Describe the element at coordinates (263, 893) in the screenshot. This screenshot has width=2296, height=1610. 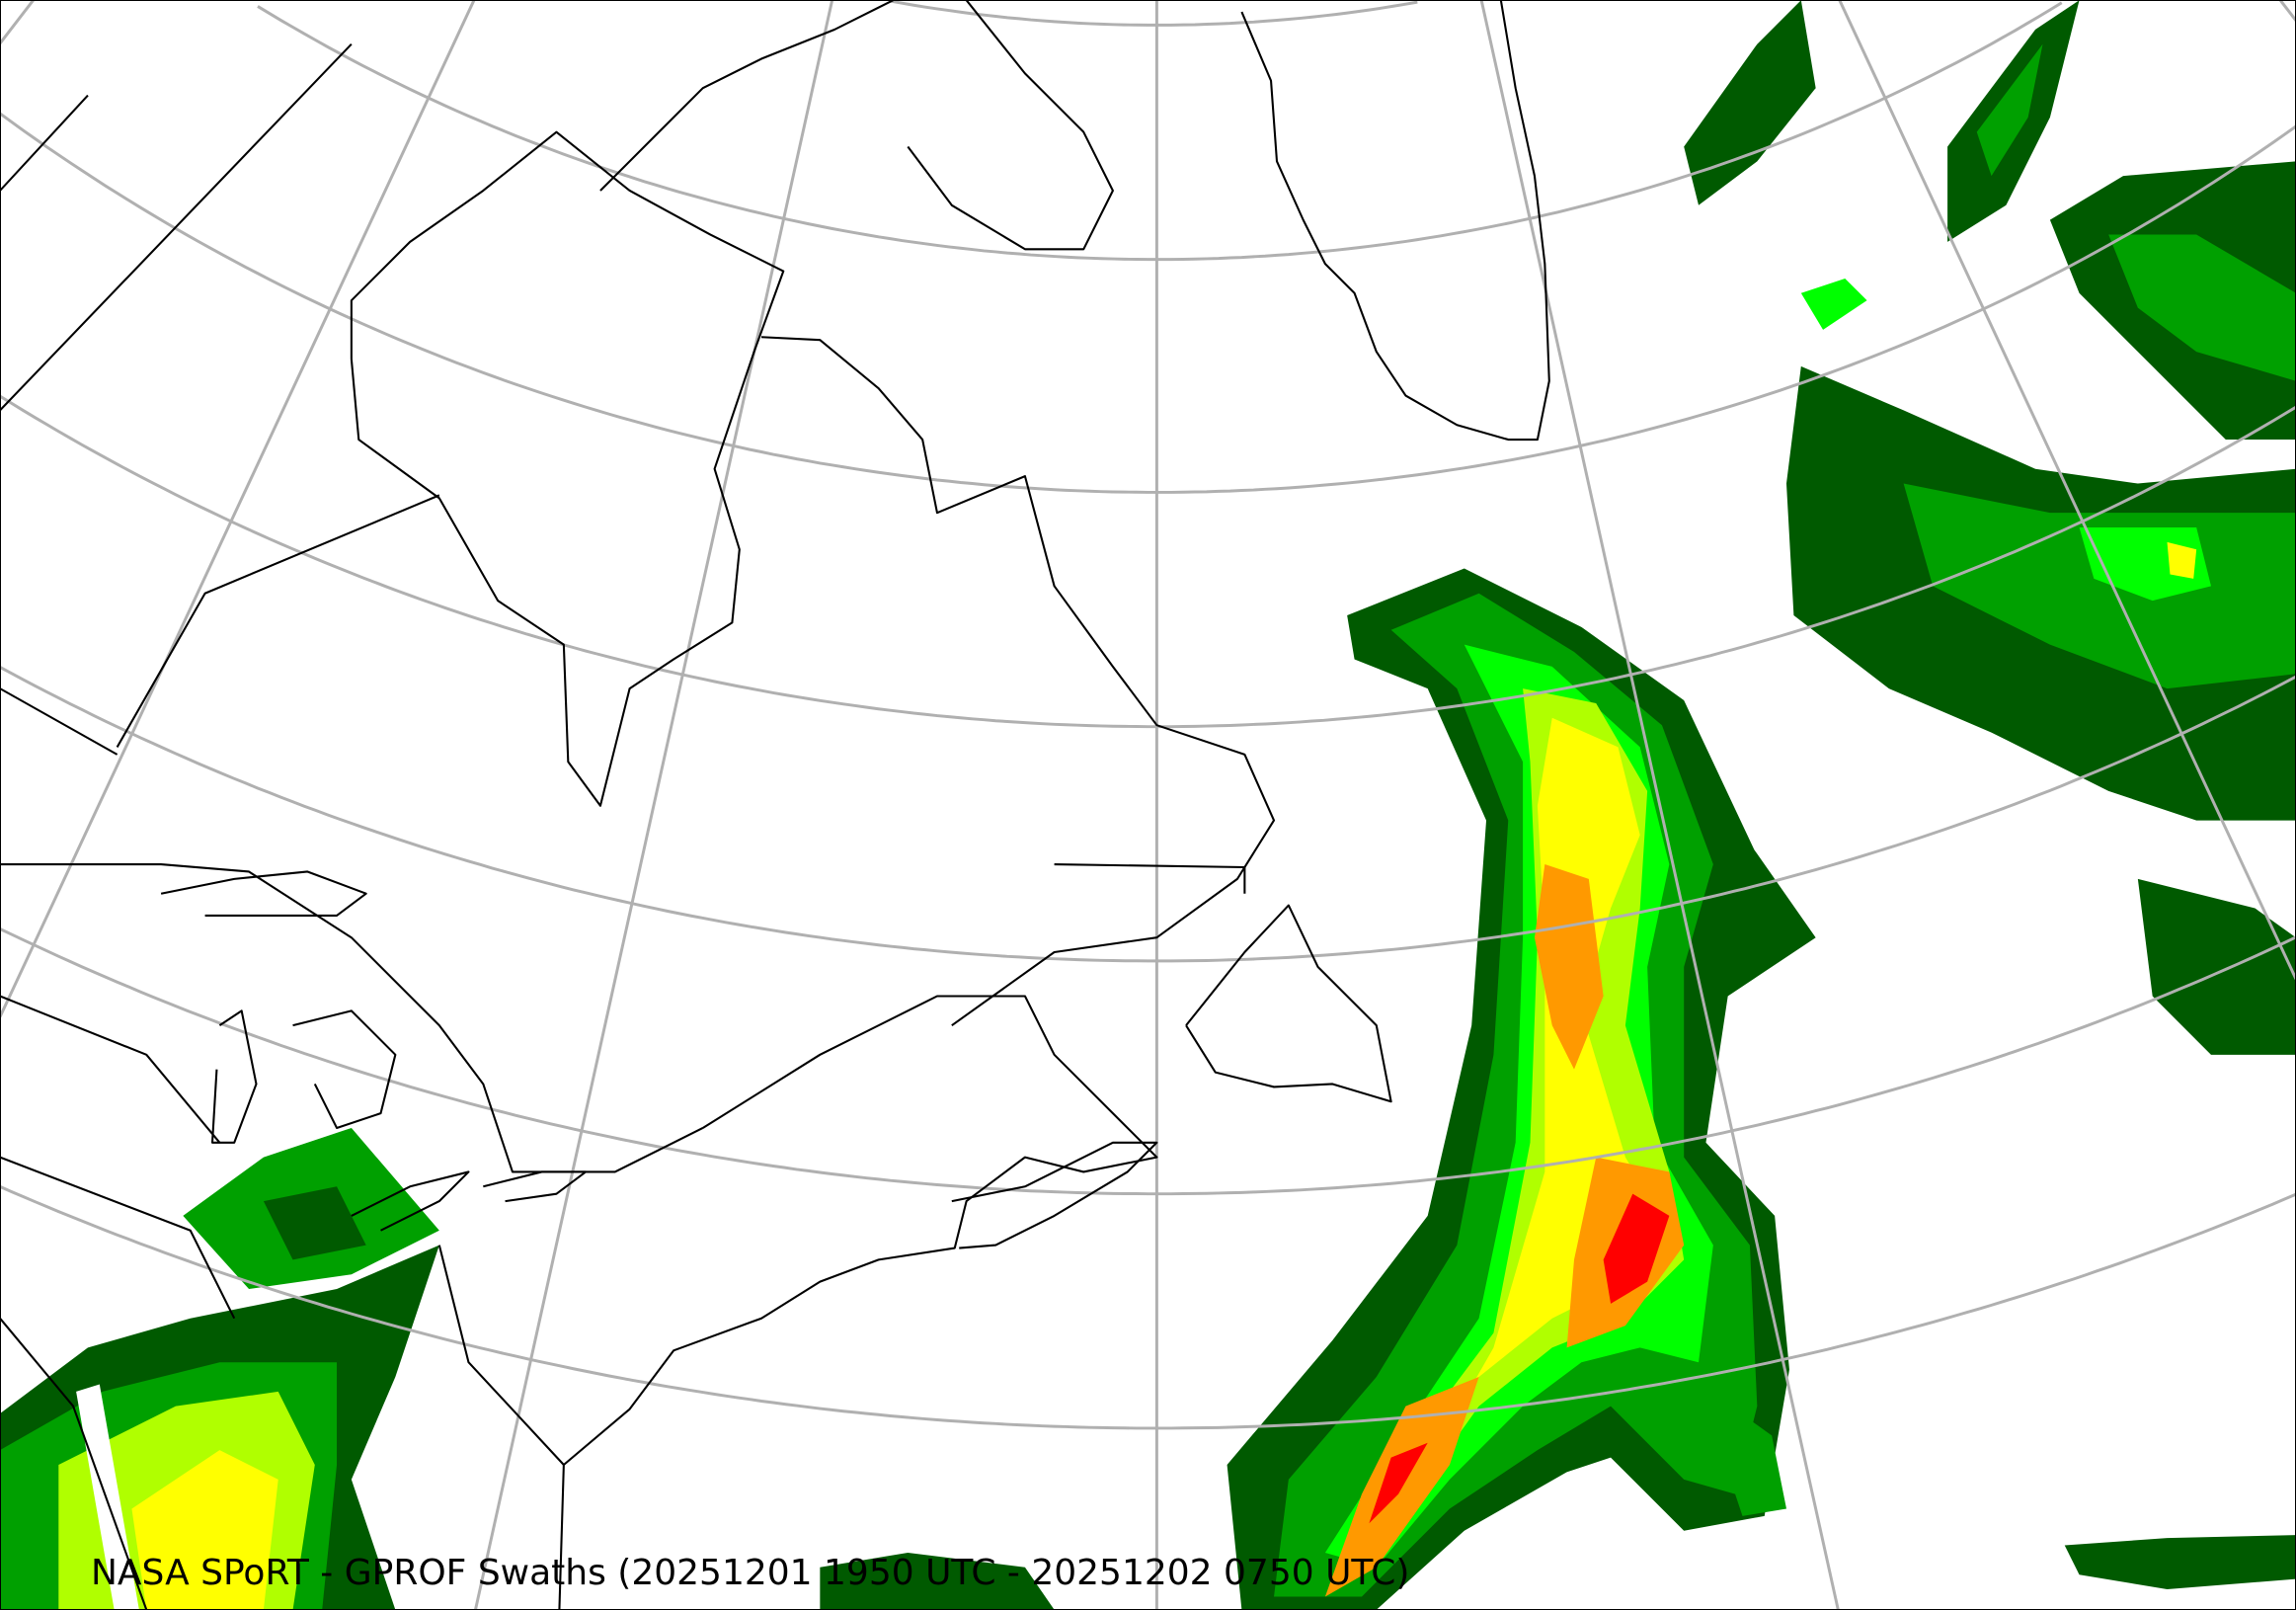
I see `lake-superior` at that location.